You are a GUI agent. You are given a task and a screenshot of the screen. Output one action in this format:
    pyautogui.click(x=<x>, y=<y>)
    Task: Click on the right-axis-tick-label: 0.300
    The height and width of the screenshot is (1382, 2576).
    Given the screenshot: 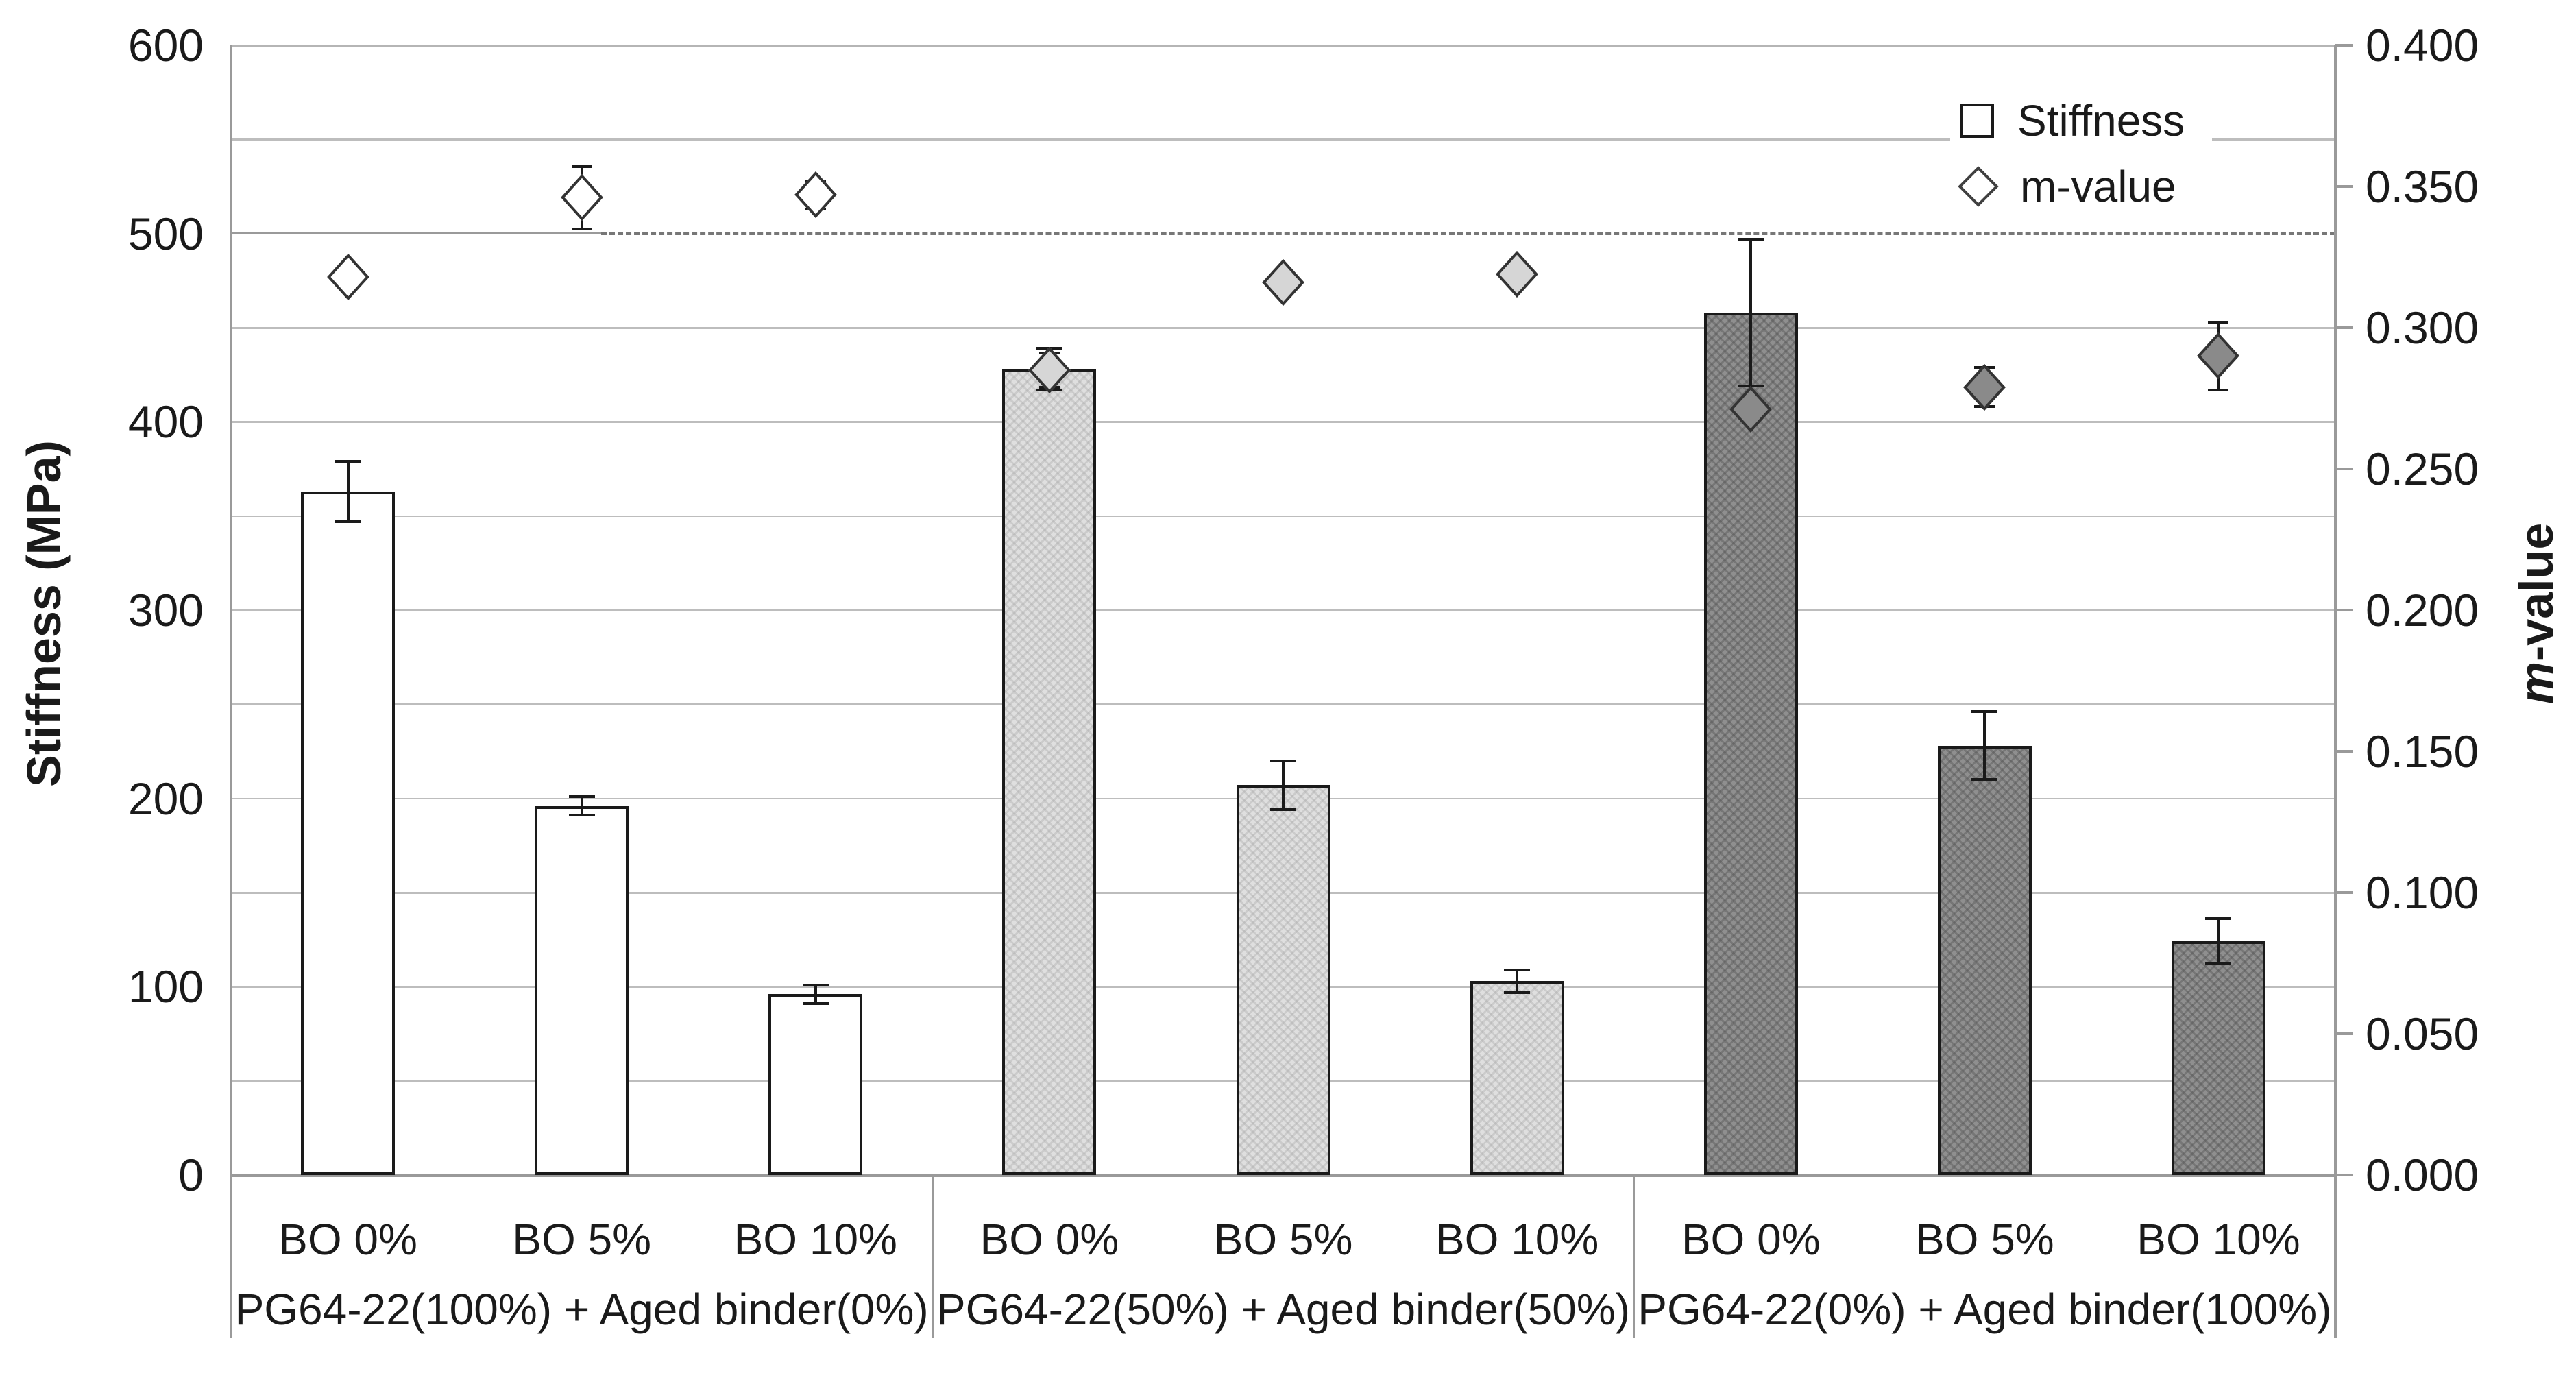 What is the action you would take?
    pyautogui.click(x=2422, y=327)
    